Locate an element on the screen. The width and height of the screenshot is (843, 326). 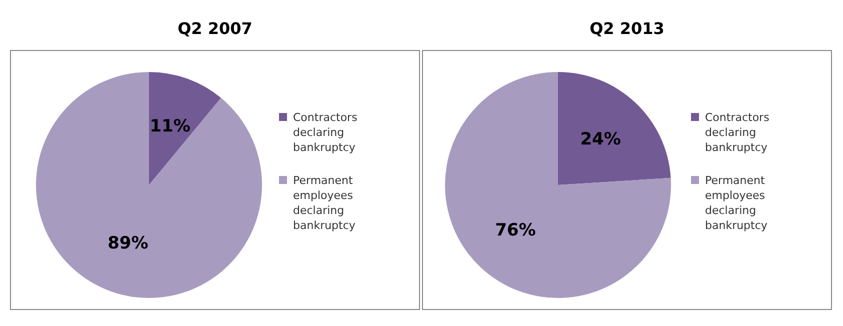
chart-title: Q2 2007 is located at coordinates (215, 29).